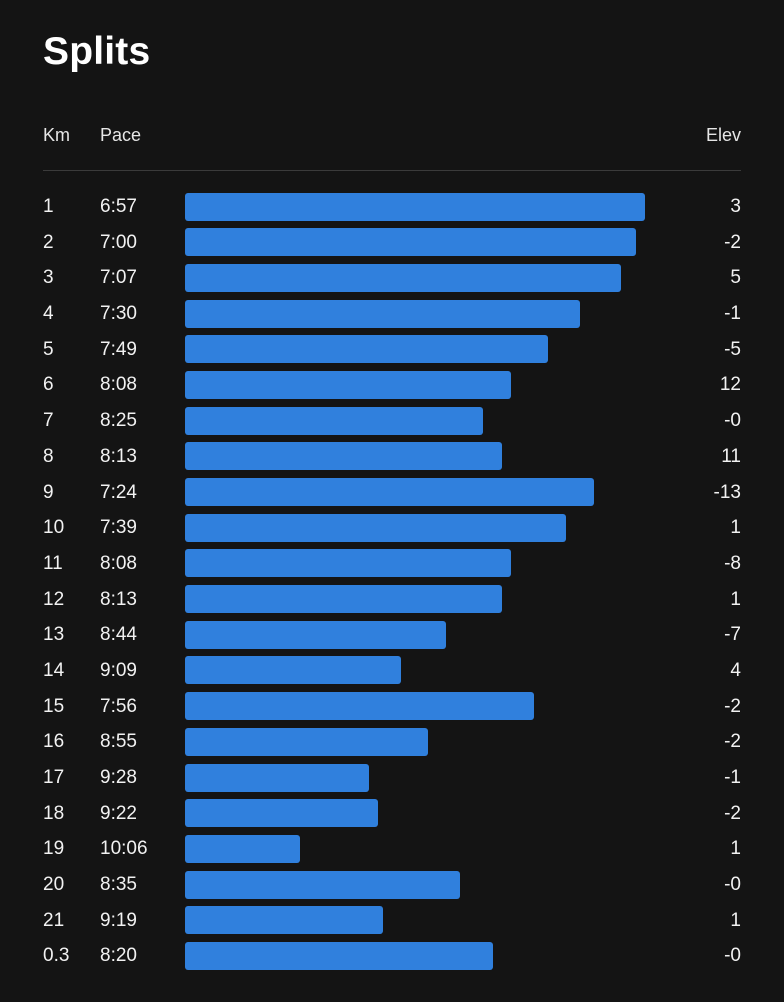 Image resolution: width=784 pixels, height=1002 pixels. Describe the element at coordinates (730, 385) in the screenshot. I see `split-elev: 12` at that location.